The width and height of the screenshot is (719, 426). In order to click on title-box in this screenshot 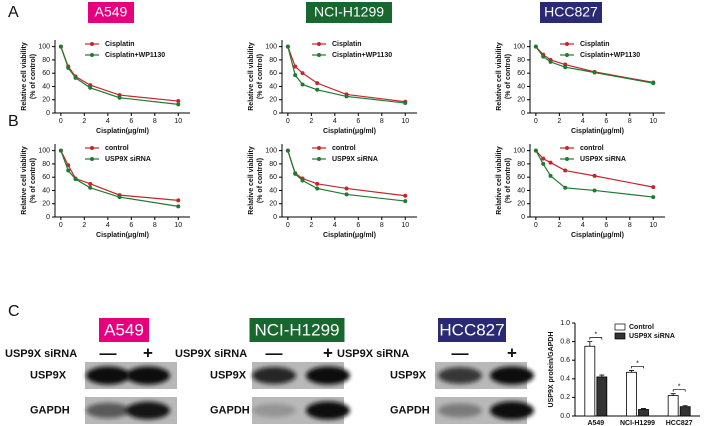, I will do `click(111, 12)`.